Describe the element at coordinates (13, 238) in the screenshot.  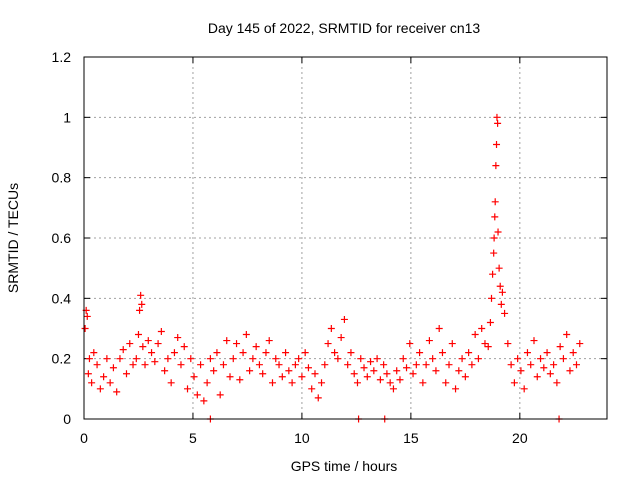
I see `y-axis-label: SRMTID / TECUs` at that location.